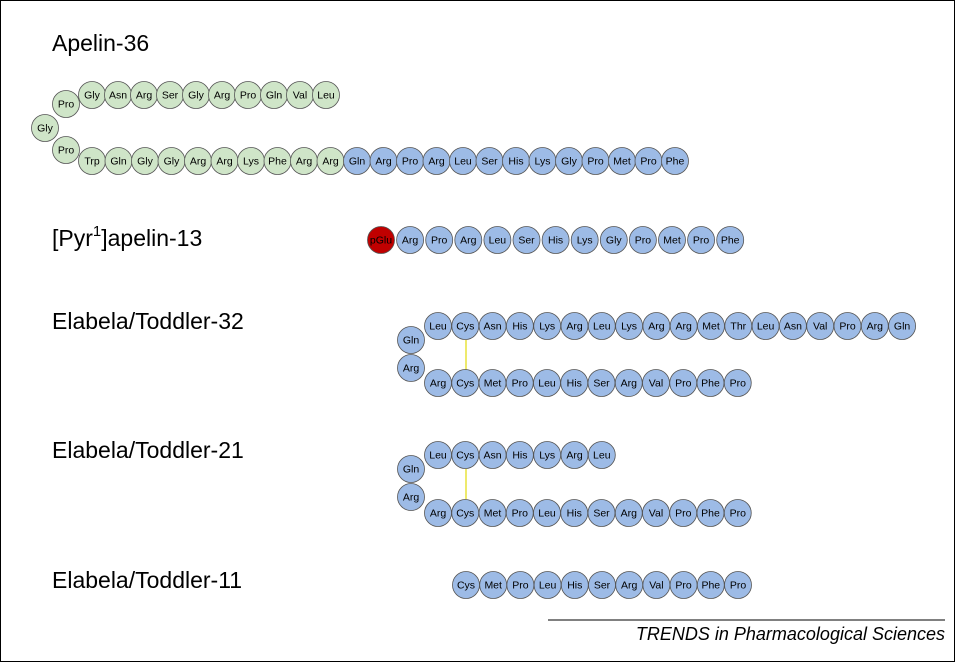 Image resolution: width=955 pixels, height=667 pixels. Describe the element at coordinates (147, 580) in the screenshot. I see `peptide-name: Elabela/Toddler-11` at that location.